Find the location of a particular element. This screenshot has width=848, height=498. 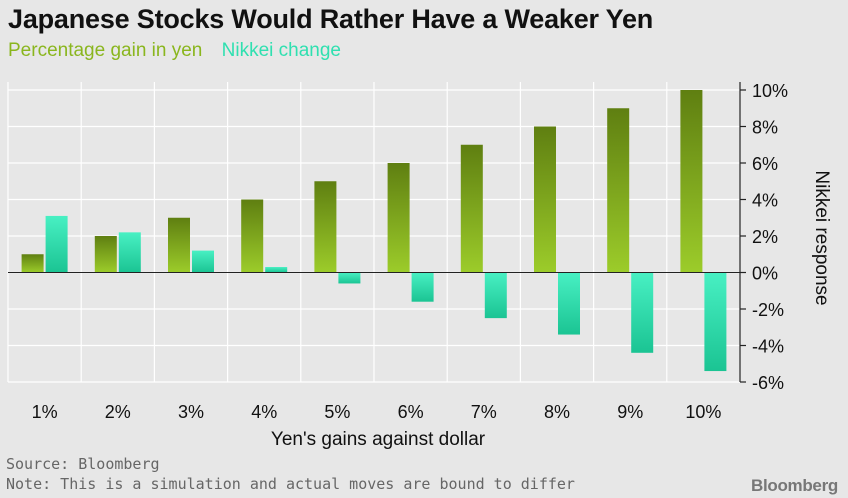

y-tick-label: 4% is located at coordinates (765, 201).